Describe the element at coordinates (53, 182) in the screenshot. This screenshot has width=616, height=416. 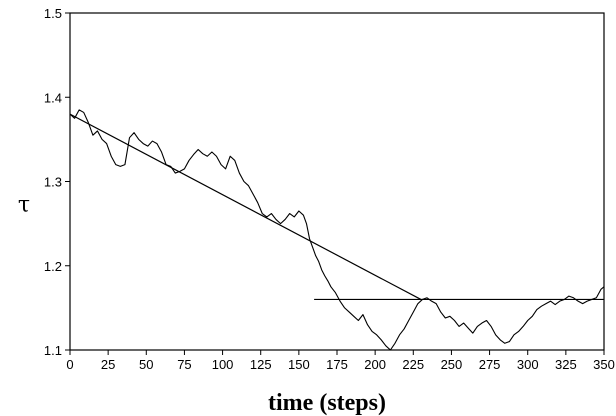
I see `y-tick-label: 1.3` at that location.